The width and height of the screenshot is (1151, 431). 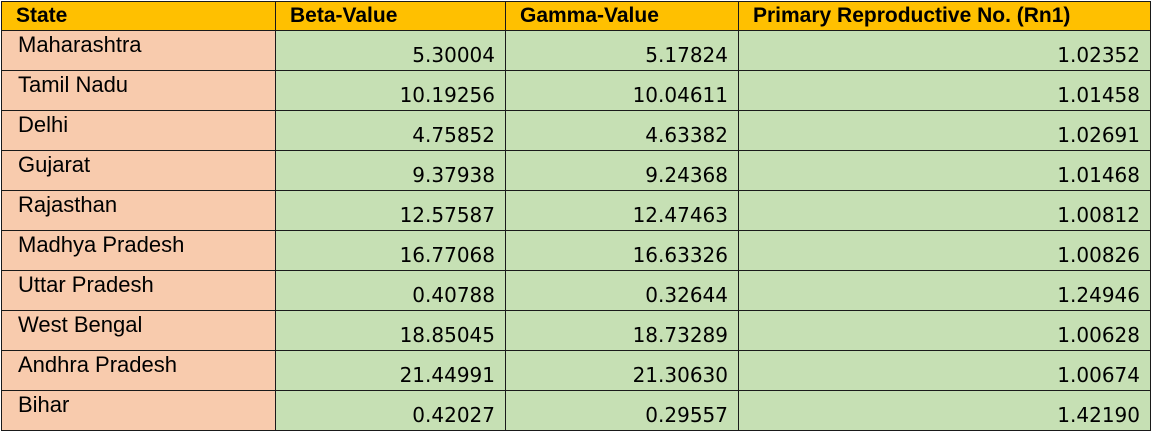 I want to click on rn1-value-cell: 1.02691, so click(x=944, y=130).